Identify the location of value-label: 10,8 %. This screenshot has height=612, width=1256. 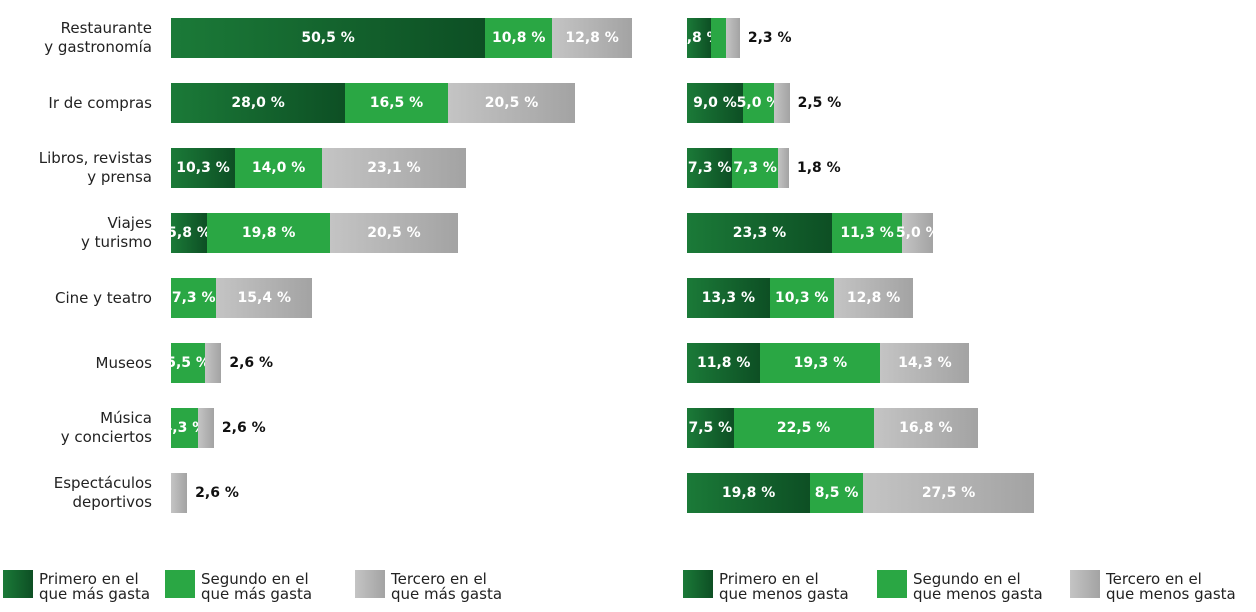
(518, 38).